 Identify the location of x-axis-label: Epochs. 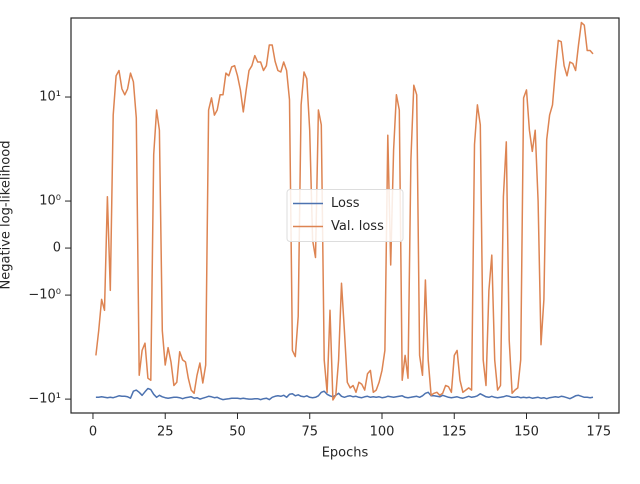
(345, 453).